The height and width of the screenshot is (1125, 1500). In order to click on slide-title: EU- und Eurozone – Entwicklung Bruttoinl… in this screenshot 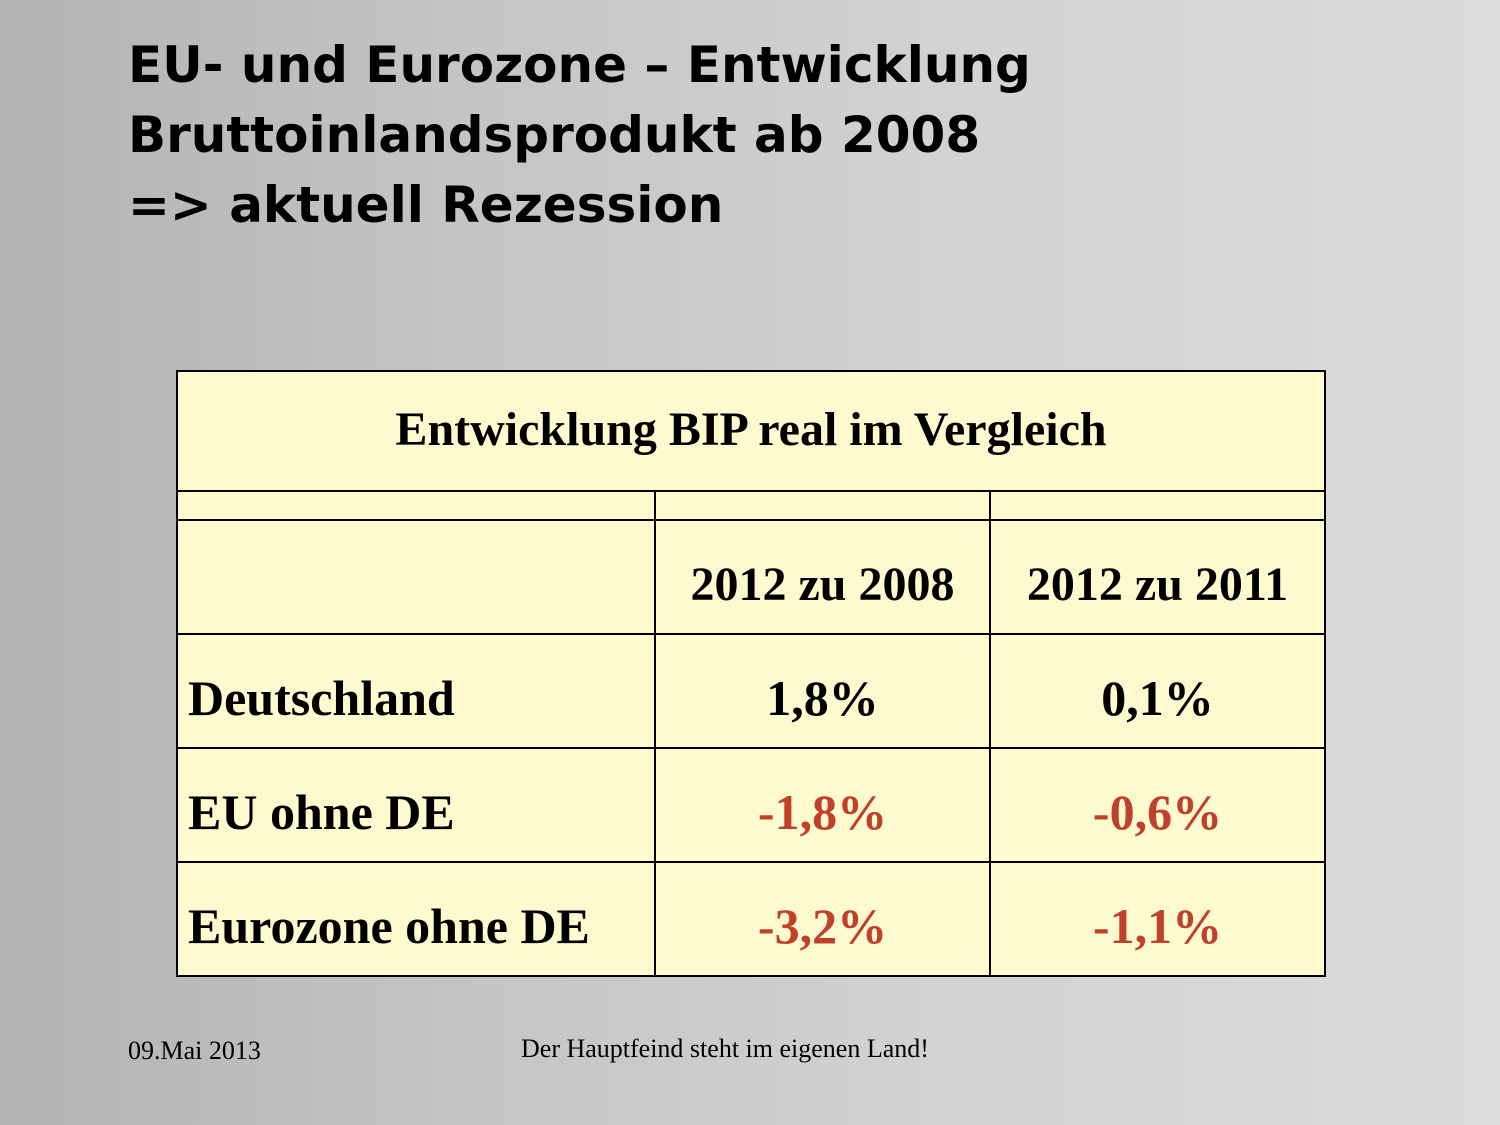, I will do `click(579, 135)`.